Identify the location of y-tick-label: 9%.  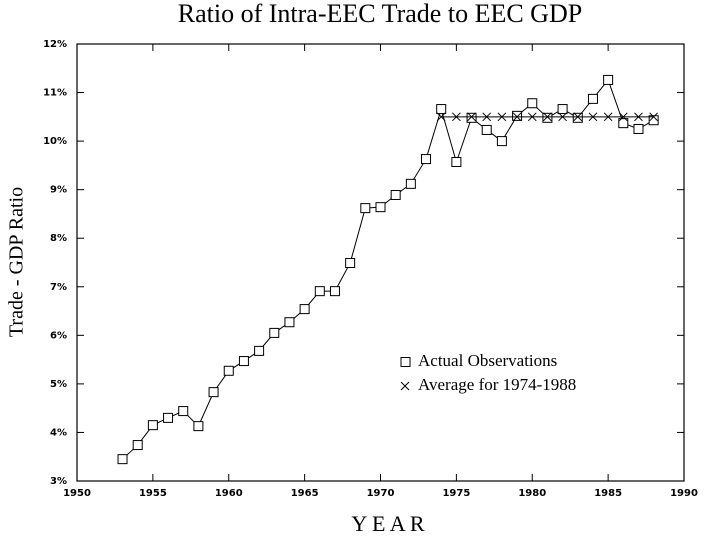
(58, 190).